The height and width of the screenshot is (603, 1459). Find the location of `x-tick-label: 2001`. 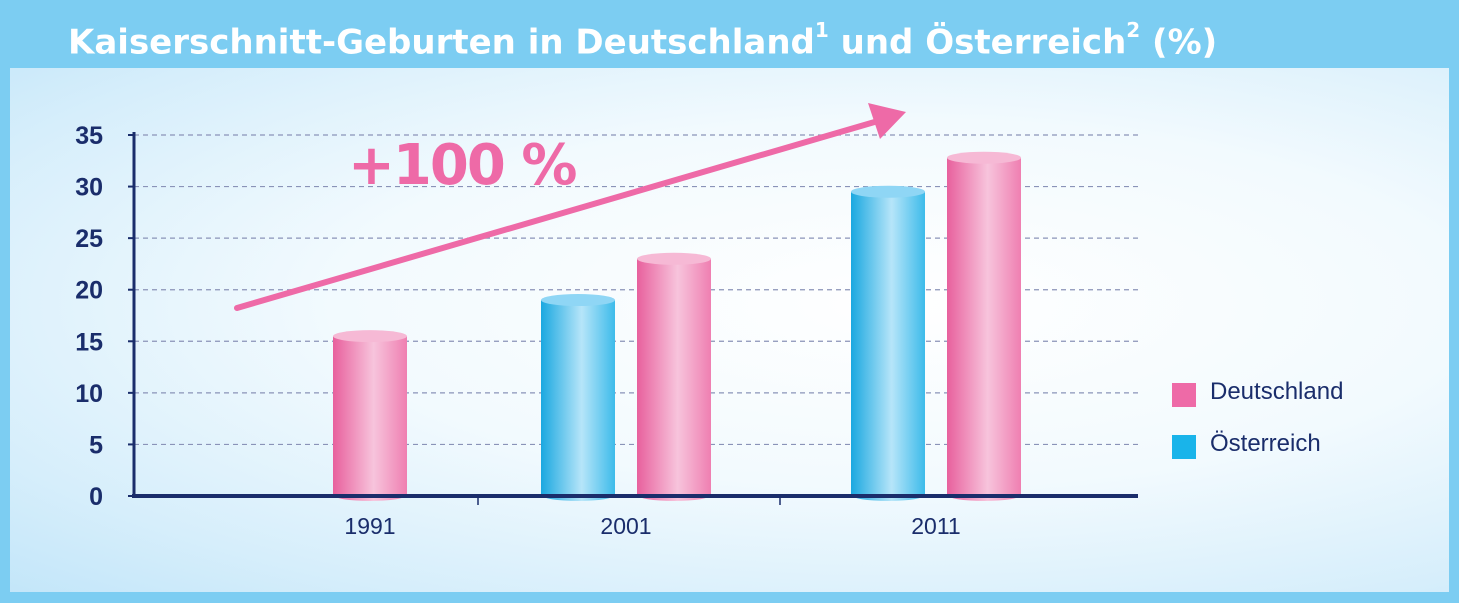

x-tick-label: 2001 is located at coordinates (625, 526).